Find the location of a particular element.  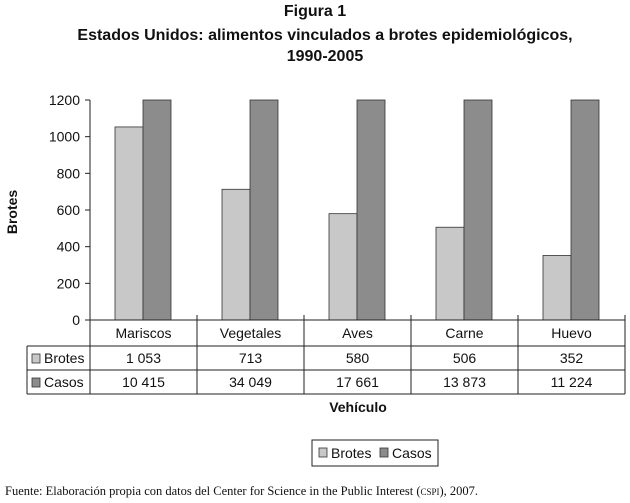

category-label: Mariscos is located at coordinates (143, 333).